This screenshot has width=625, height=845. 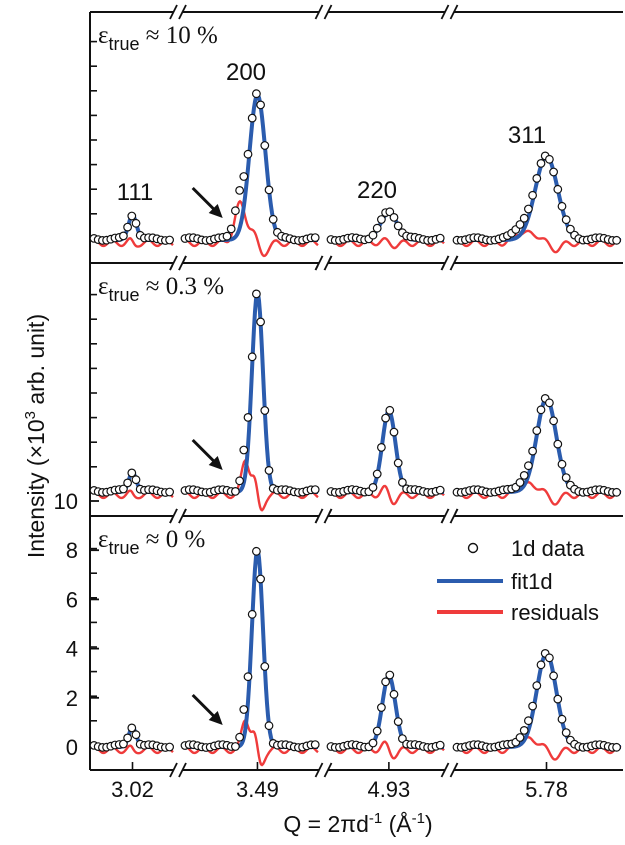 What do you see at coordinates (246, 72) in the screenshot?
I see `peak-label: 200` at bounding box center [246, 72].